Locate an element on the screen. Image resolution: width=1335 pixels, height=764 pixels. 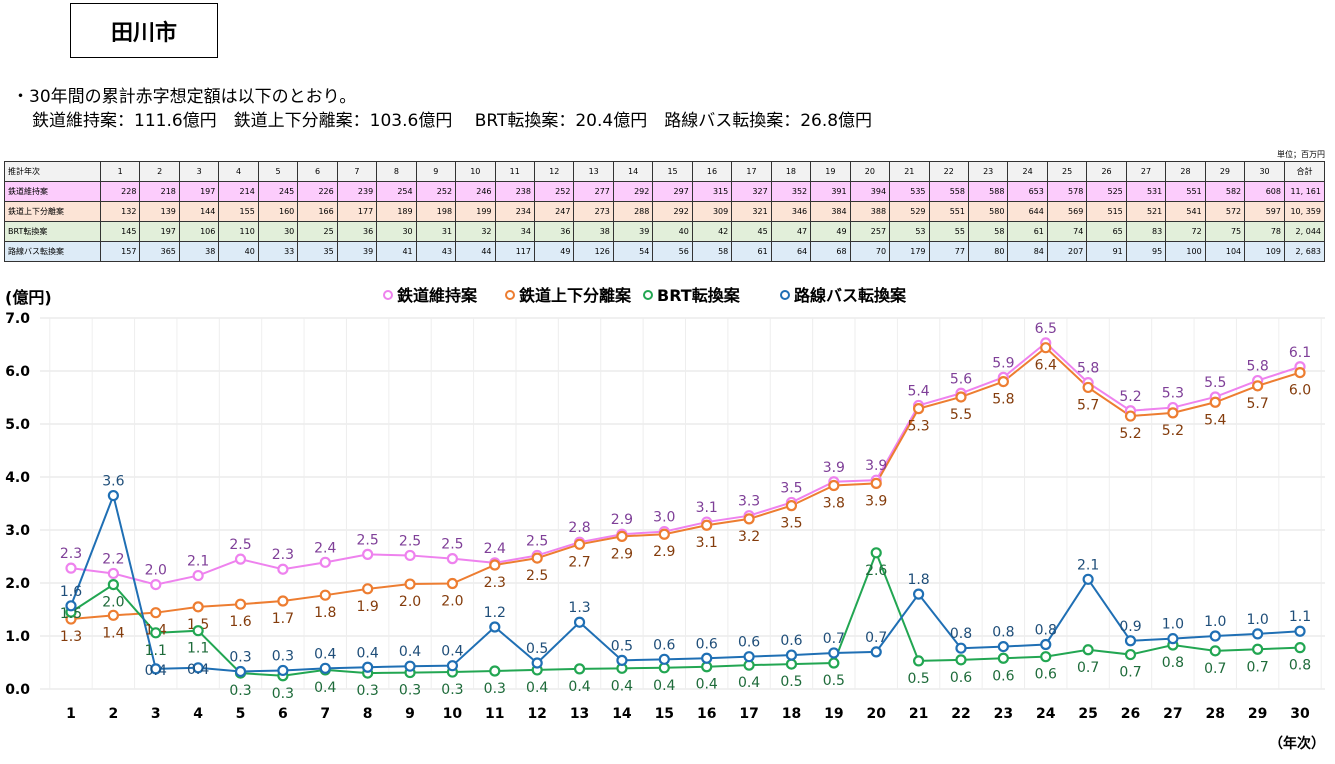
year-header: 8 is located at coordinates (396, 171).